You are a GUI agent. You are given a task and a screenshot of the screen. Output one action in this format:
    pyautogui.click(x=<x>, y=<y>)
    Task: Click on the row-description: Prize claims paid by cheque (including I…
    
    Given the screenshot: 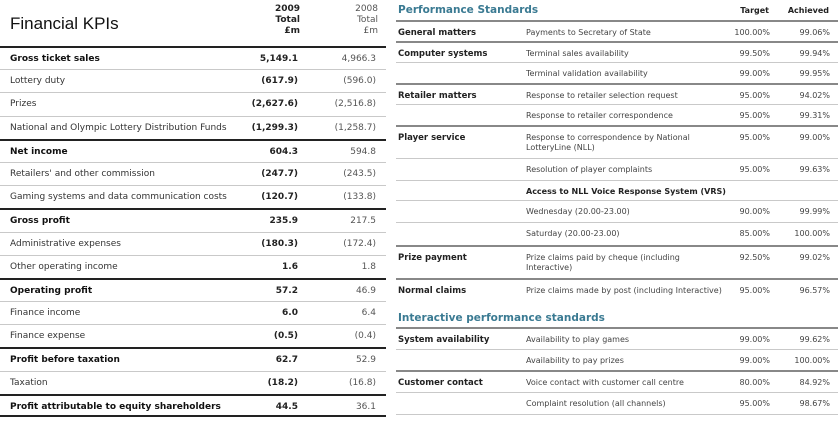 What is the action you would take?
    pyautogui.click(x=603, y=262)
    